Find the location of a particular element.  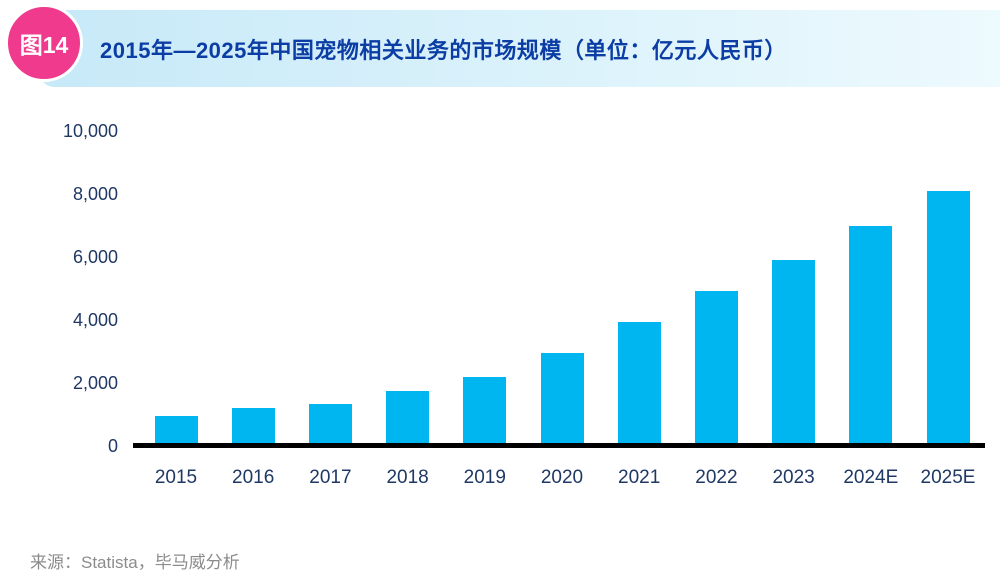

bar-2017 is located at coordinates (330, 425).